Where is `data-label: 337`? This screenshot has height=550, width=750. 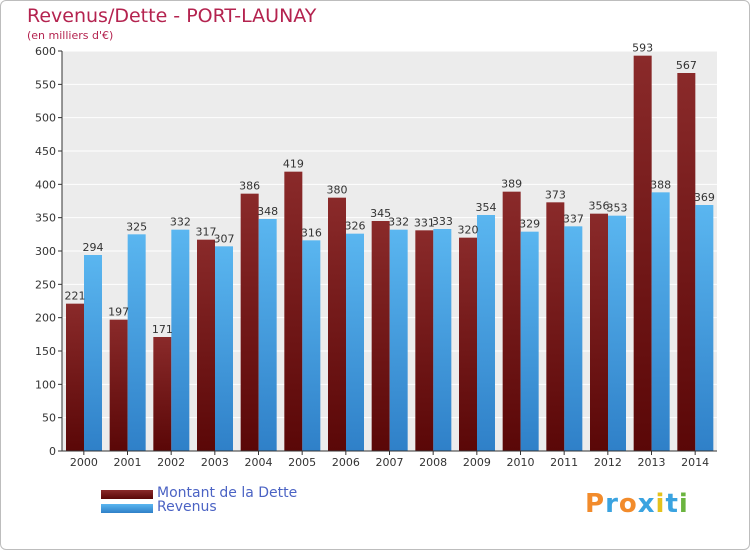 data-label: 337 is located at coordinates (573, 218).